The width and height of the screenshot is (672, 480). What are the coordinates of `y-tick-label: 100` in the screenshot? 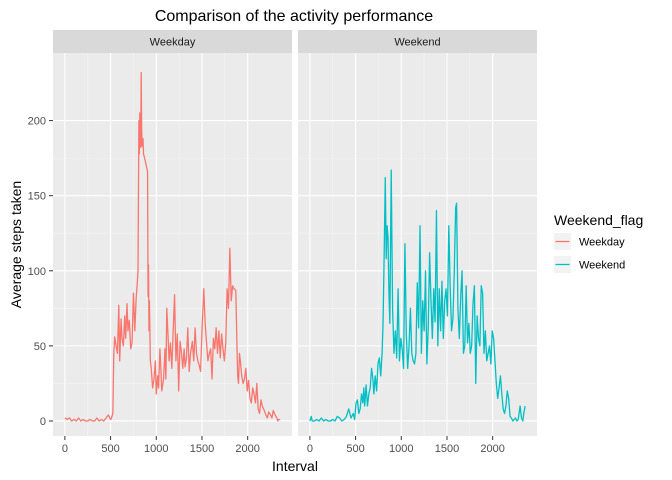 It's located at (37, 272).